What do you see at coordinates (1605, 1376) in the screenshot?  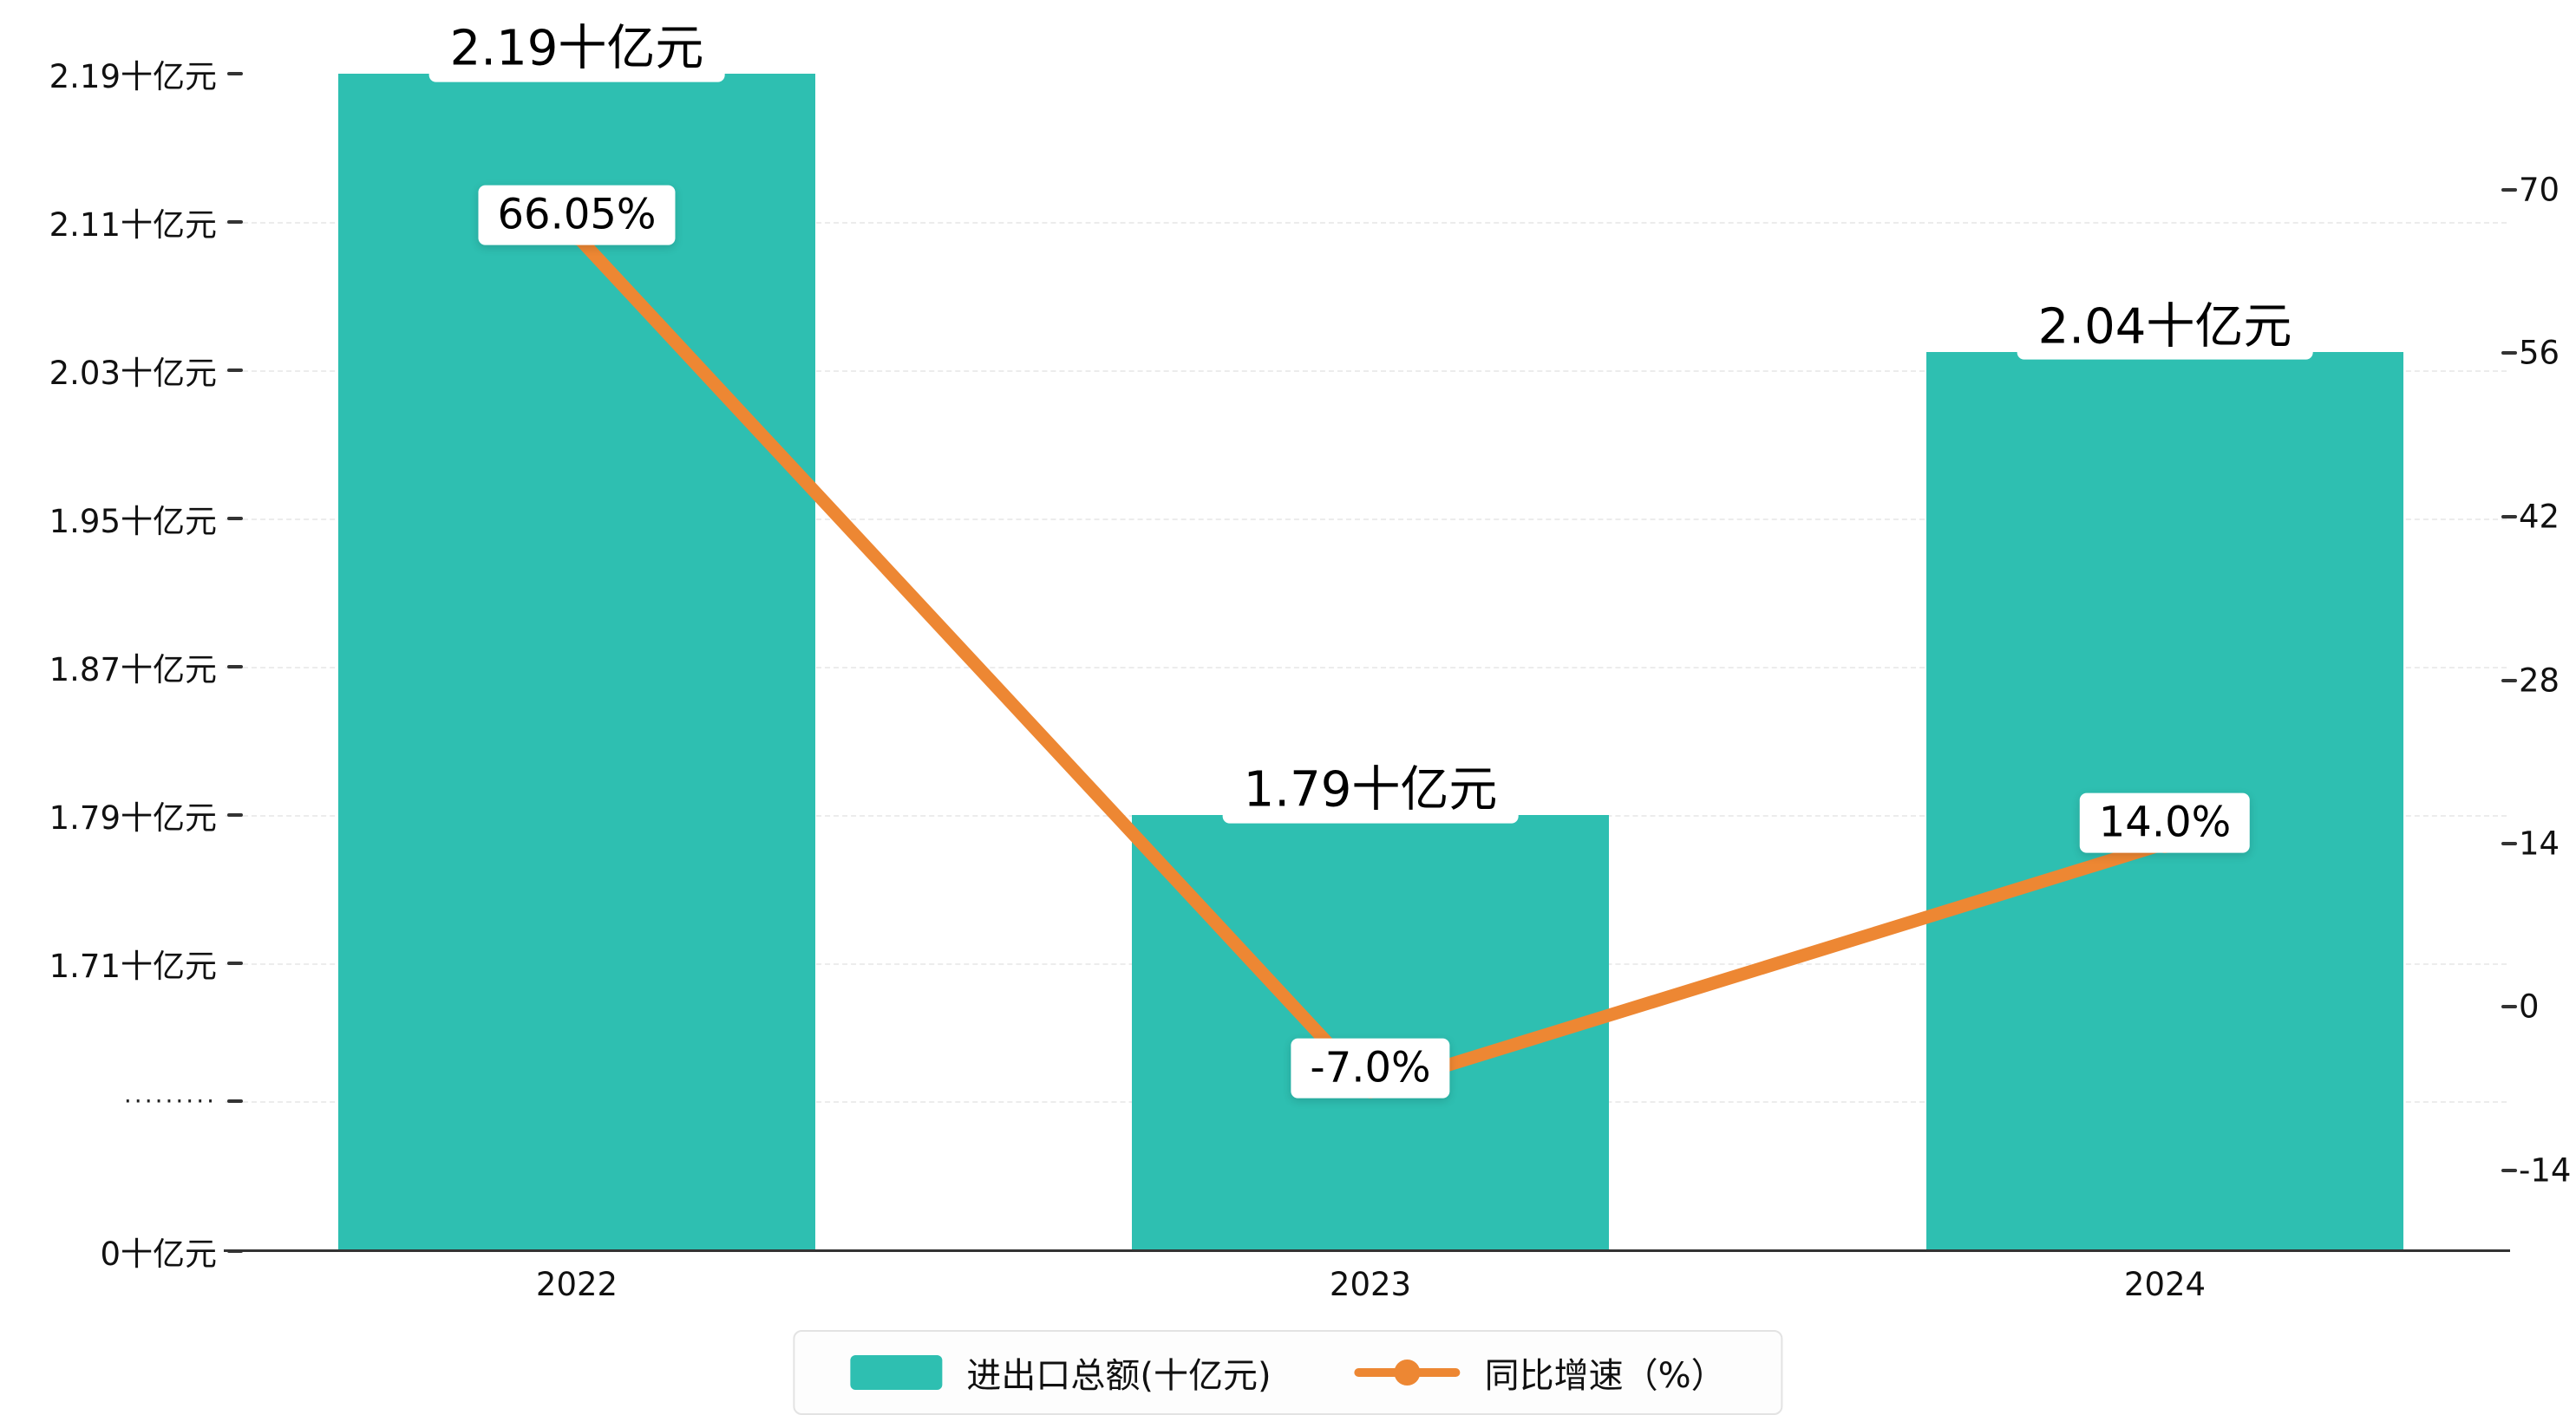 I see `legend-label-line-series: 同比增速（%）` at bounding box center [1605, 1376].